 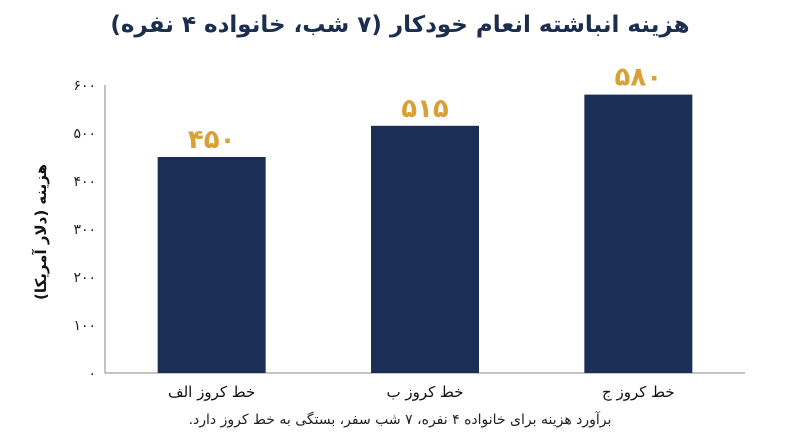 What do you see at coordinates (211, 392) in the screenshot?
I see `x-tick-label: خط کروز الف` at bounding box center [211, 392].